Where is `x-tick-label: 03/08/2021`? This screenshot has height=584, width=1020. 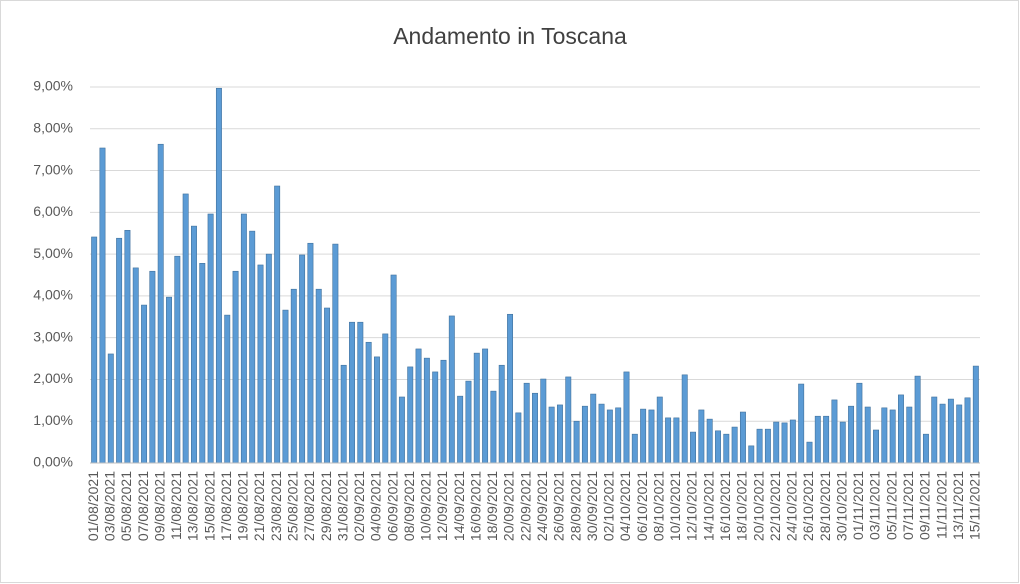
x-tick-label: 03/08/2021 is located at coordinates (109, 506).